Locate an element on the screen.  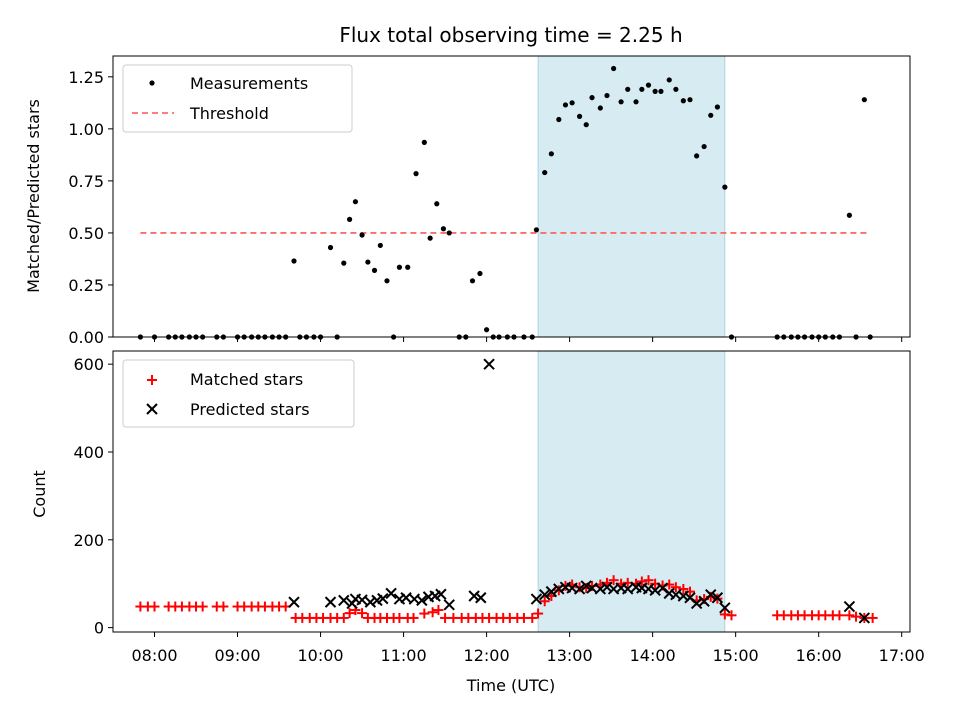
x-tick-label: 16:00 is located at coordinates (819, 655).